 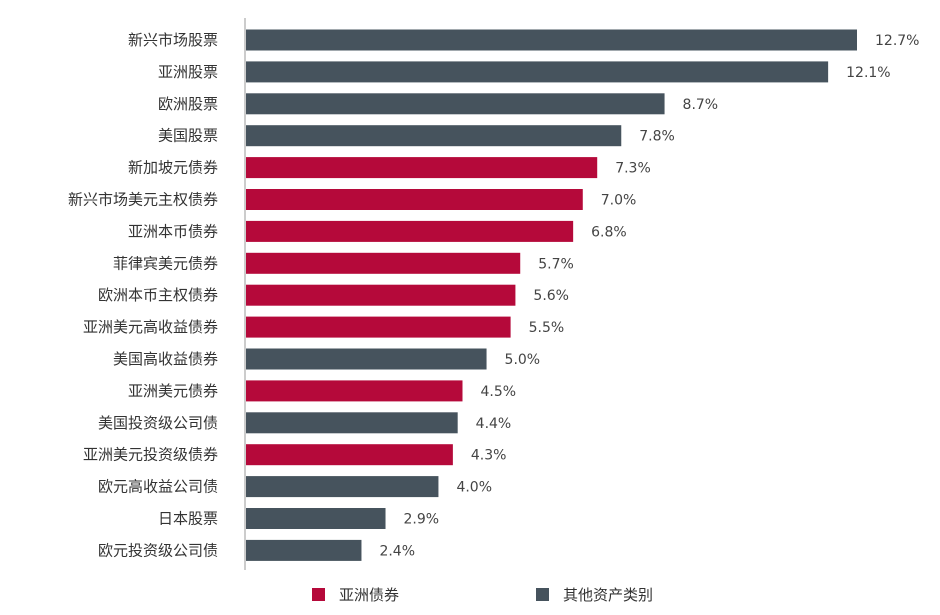 What do you see at coordinates (609, 232) in the screenshot?
I see `data-label: 6.8%` at bounding box center [609, 232].